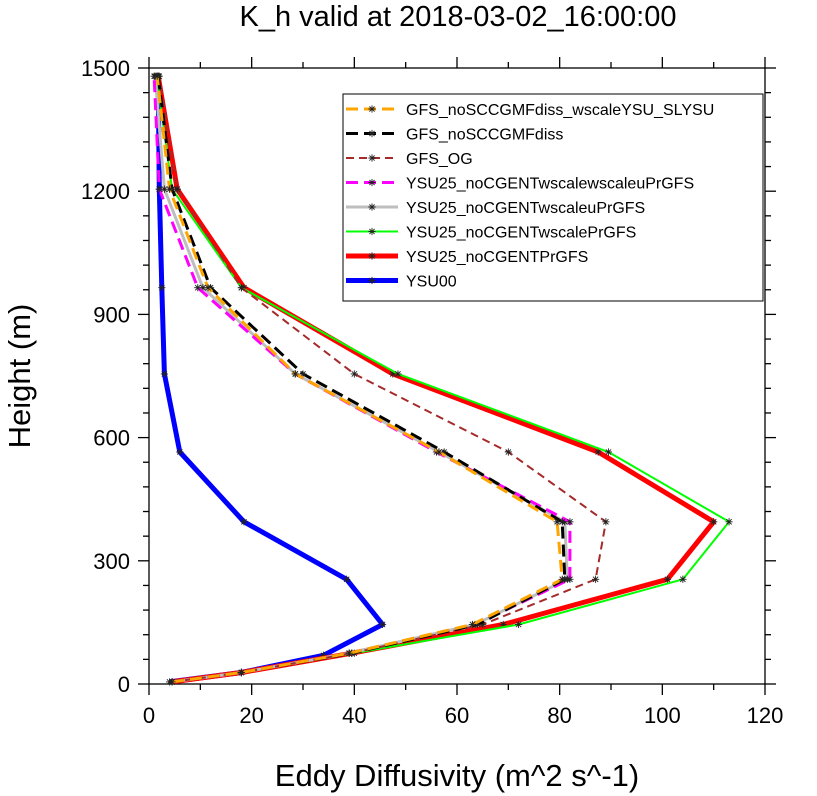  Describe the element at coordinates (662, 715) in the screenshot. I see `x-tick-label: 100` at that location.